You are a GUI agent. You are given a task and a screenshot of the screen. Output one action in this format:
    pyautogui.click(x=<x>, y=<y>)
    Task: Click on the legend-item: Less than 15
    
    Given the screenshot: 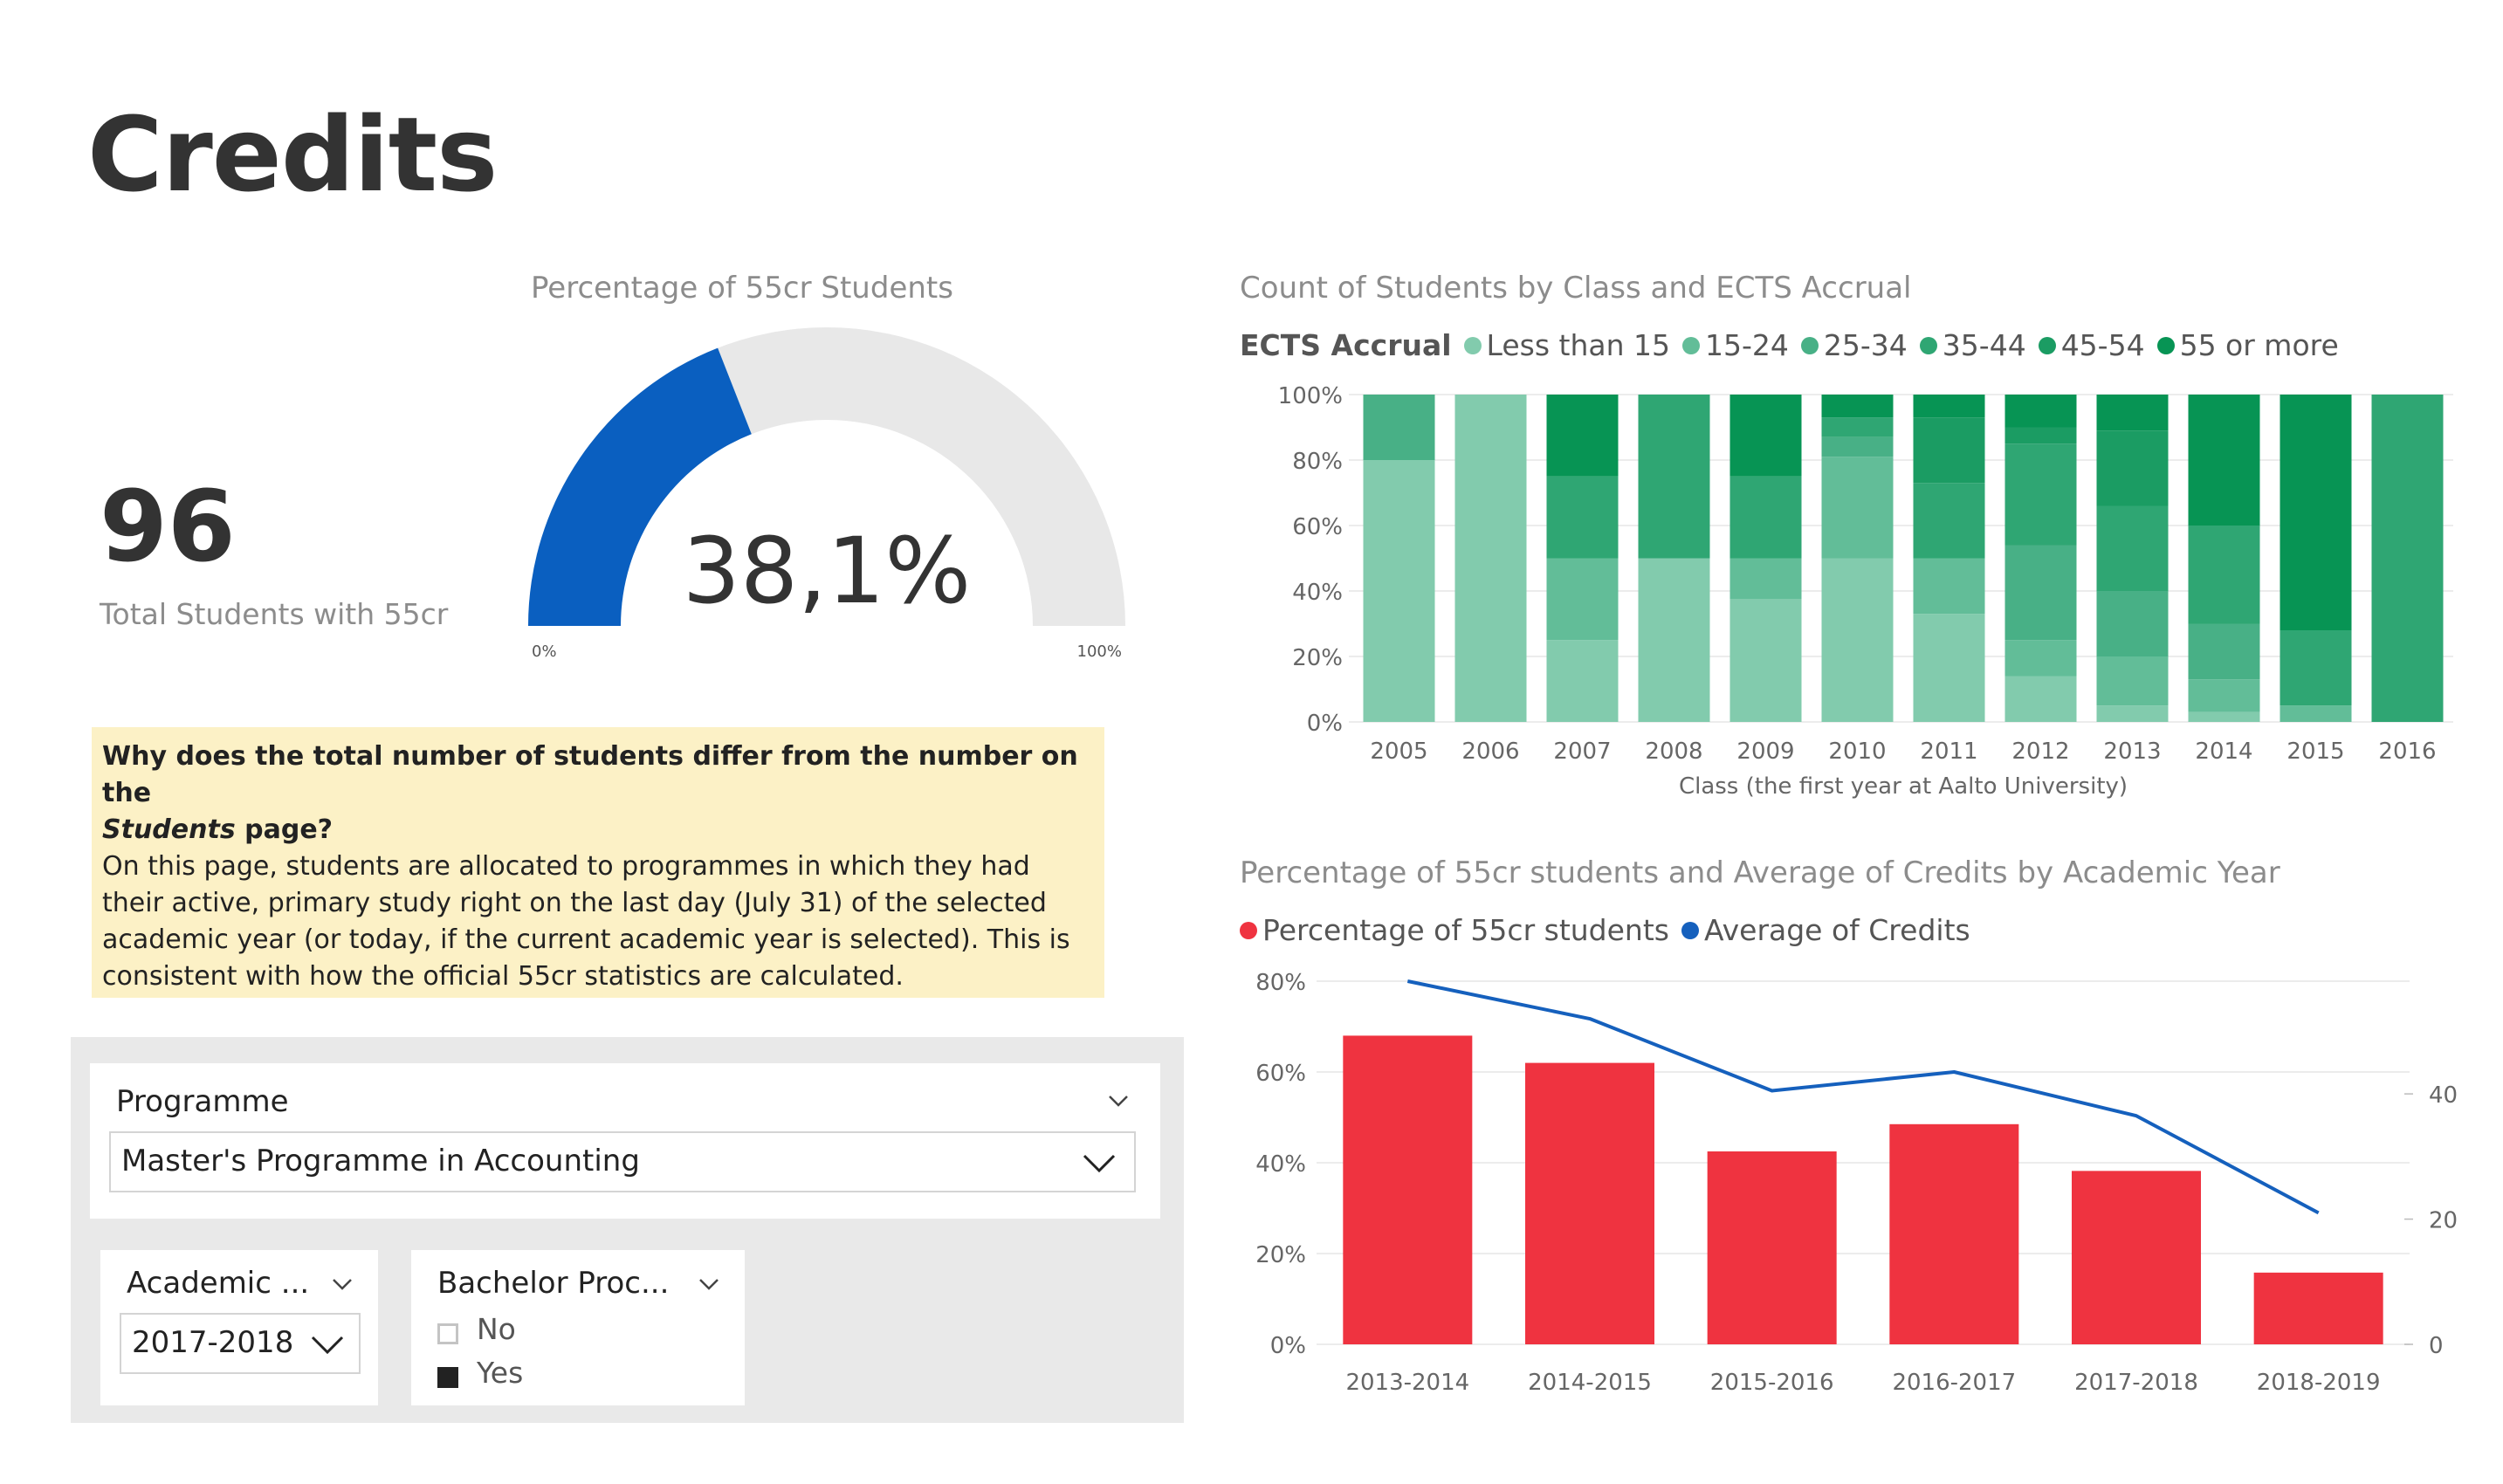 What is the action you would take?
    pyautogui.click(x=1567, y=345)
    